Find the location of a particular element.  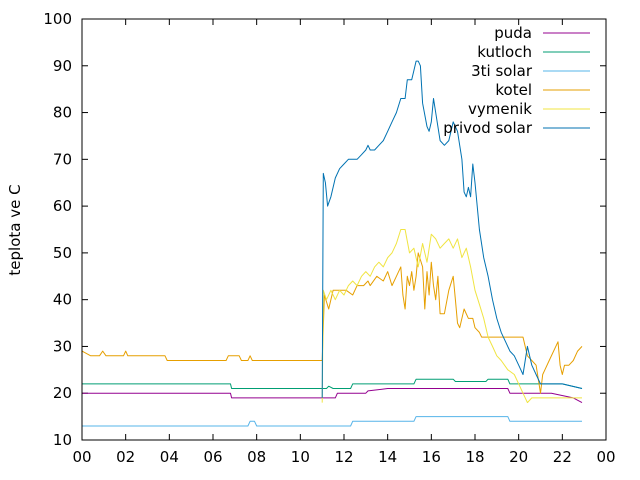

y-tick-label: 30 is located at coordinates (62, 346).